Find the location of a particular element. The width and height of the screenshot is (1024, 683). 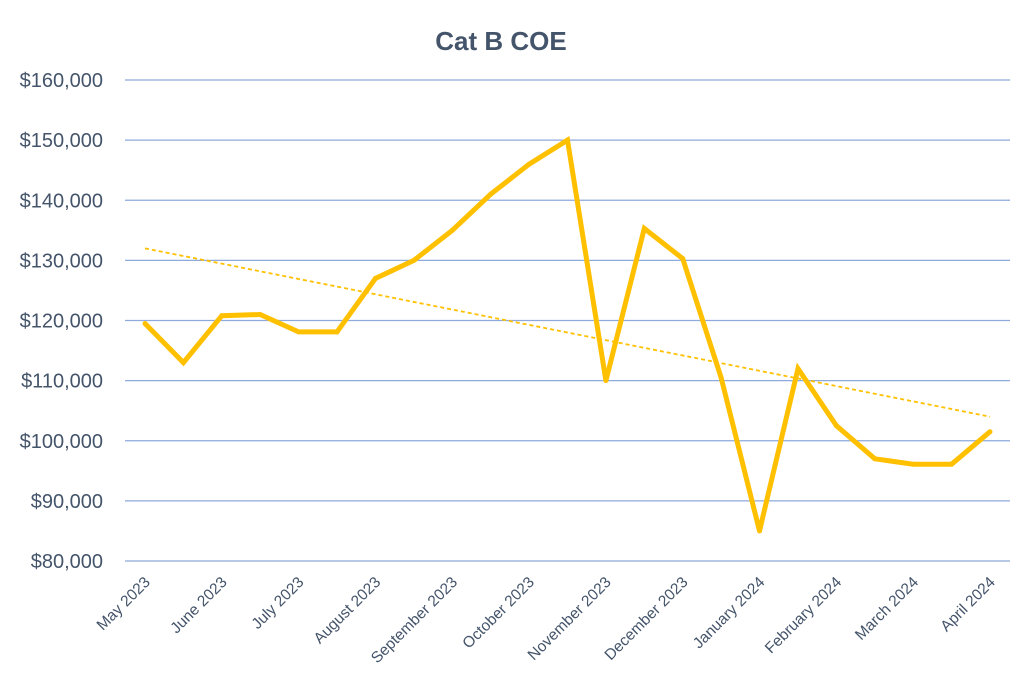

chart-title: Cat B COE is located at coordinates (500, 41).